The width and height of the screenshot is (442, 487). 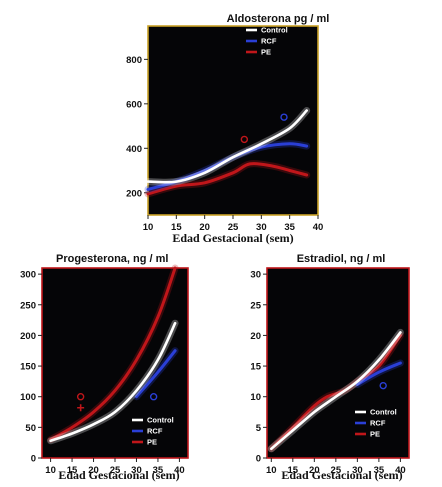 What do you see at coordinates (28, 397) in the screenshot?
I see `y-tick-label: 100` at bounding box center [28, 397].